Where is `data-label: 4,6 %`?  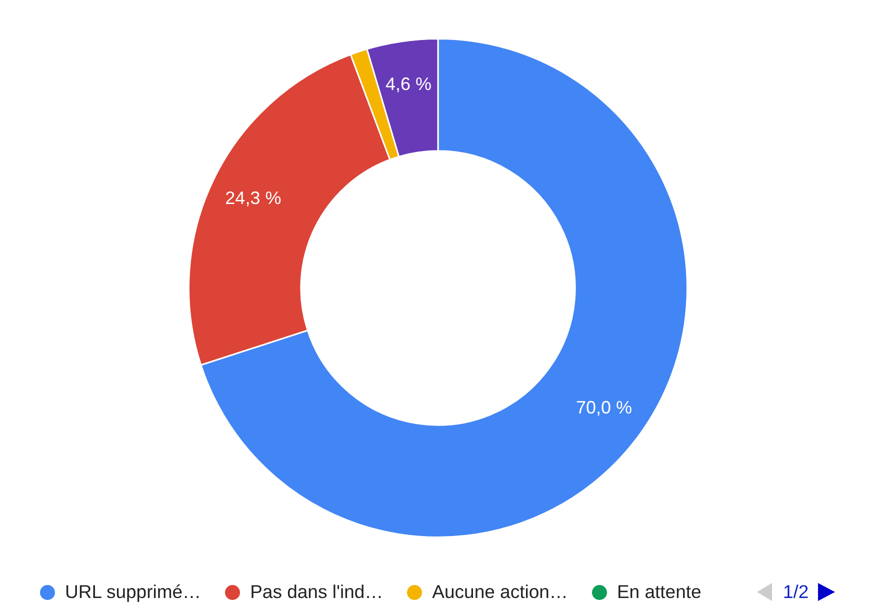
data-label: 4,6 % is located at coordinates (408, 84).